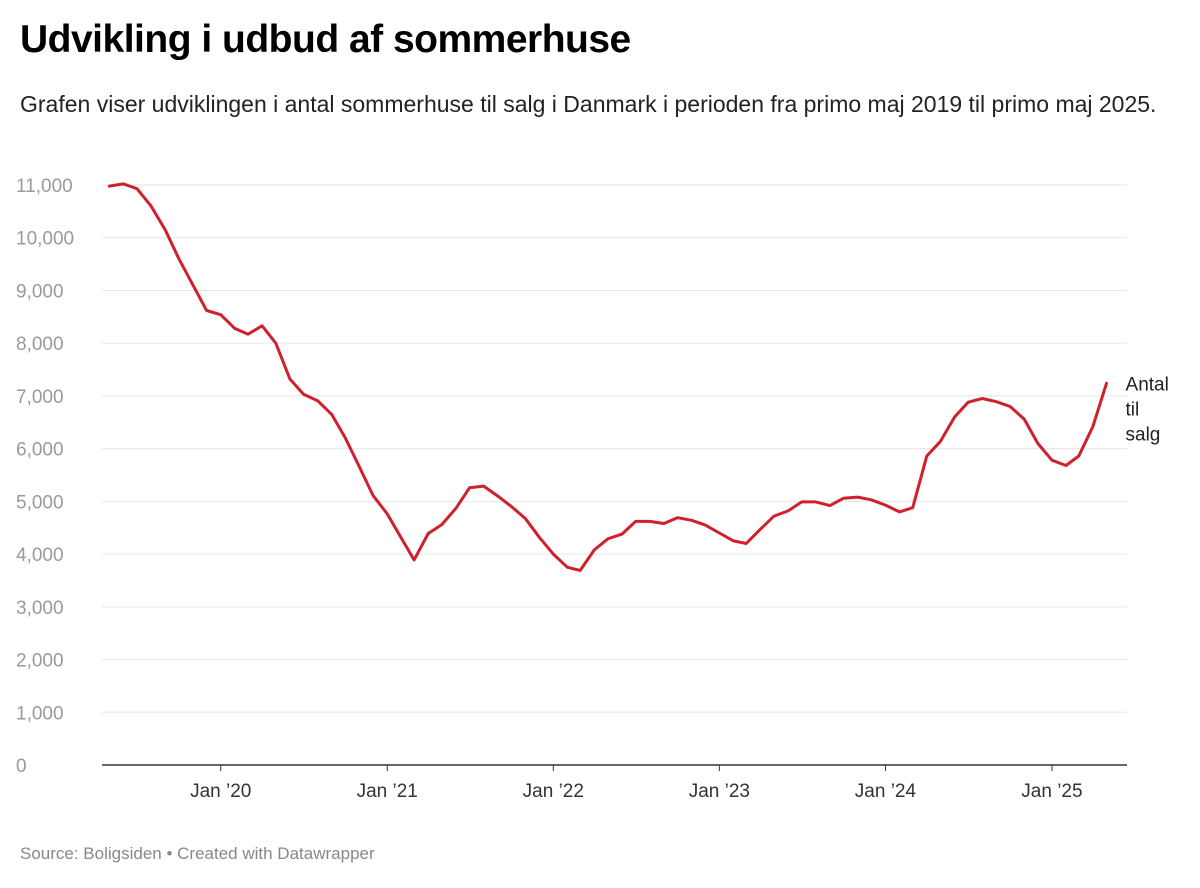  What do you see at coordinates (1147, 409) in the screenshot?
I see `series-label-group: Antal til salg` at bounding box center [1147, 409].